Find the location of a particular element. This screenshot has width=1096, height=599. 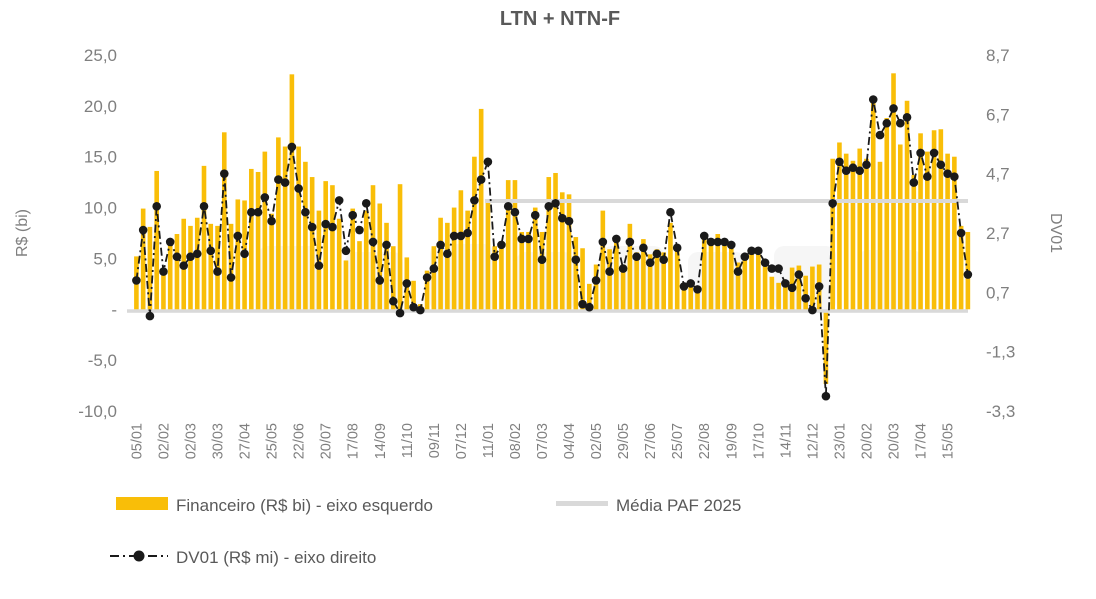

legend-financeiro-label: Financeiro (R$ bi) - eixo esquerdo is located at coordinates (304, 505).